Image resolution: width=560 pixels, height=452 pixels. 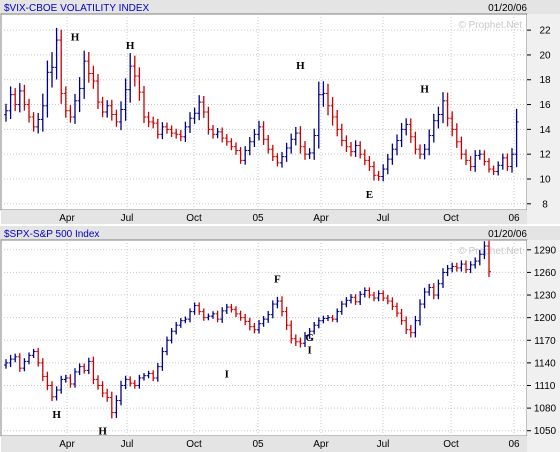 What do you see at coordinates (545, 273) in the screenshot?
I see `spx-y-tick-label: 1260` at bounding box center [545, 273].